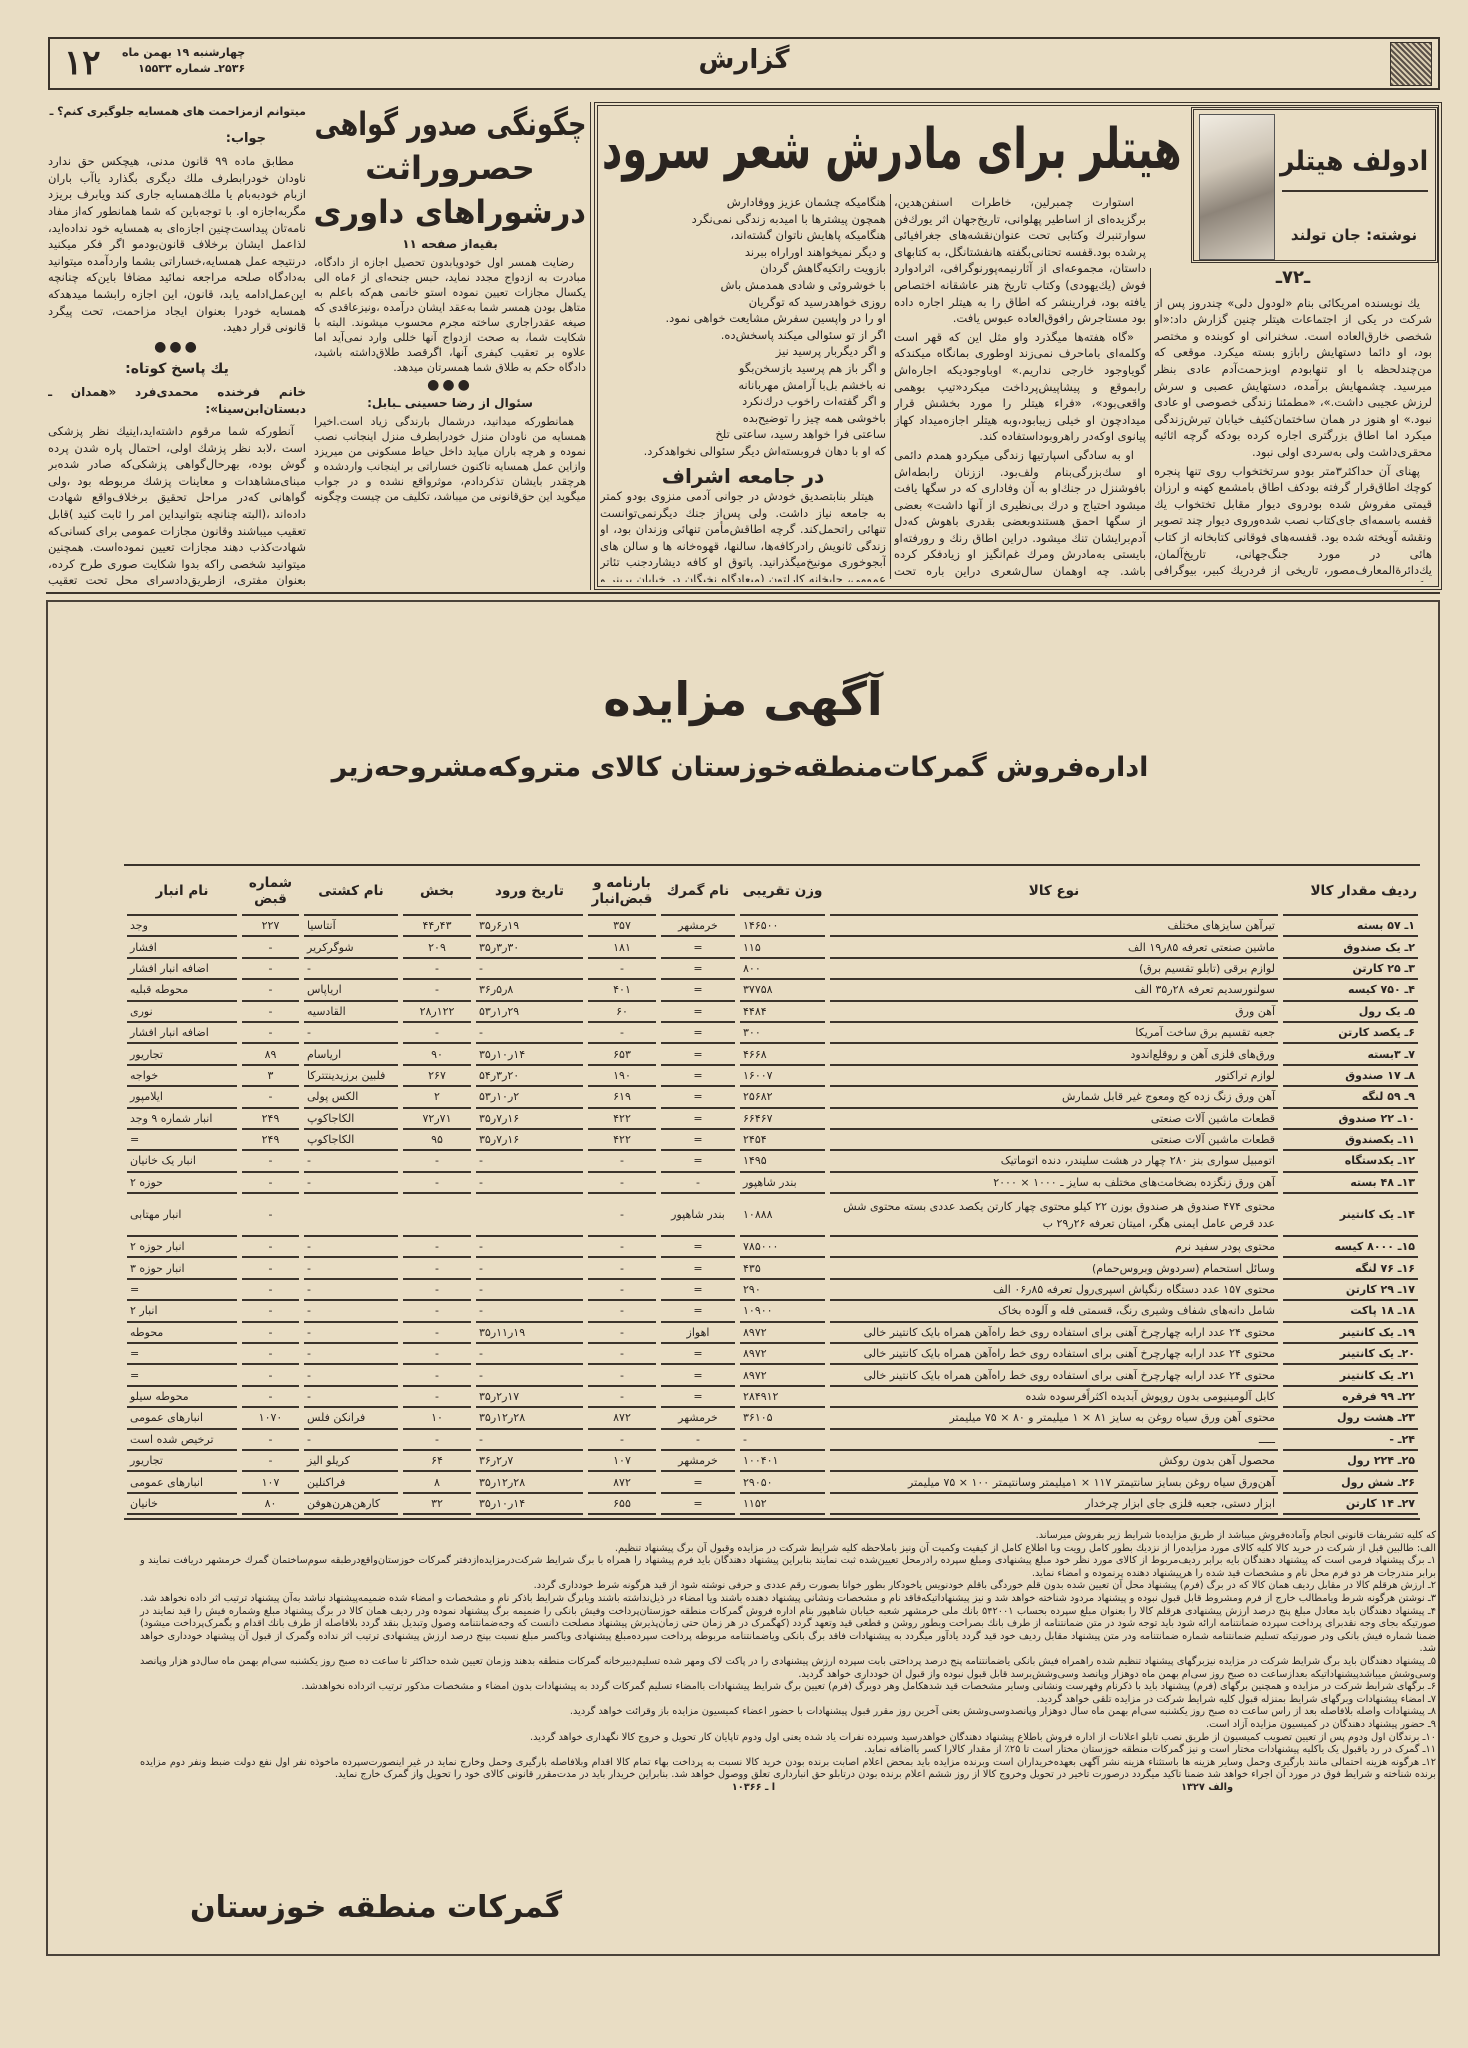 Image resolution: width=1468 pixels, height=2048 pixels. What do you see at coordinates (1150, 424) in the screenshot?
I see `column-rule` at bounding box center [1150, 424].